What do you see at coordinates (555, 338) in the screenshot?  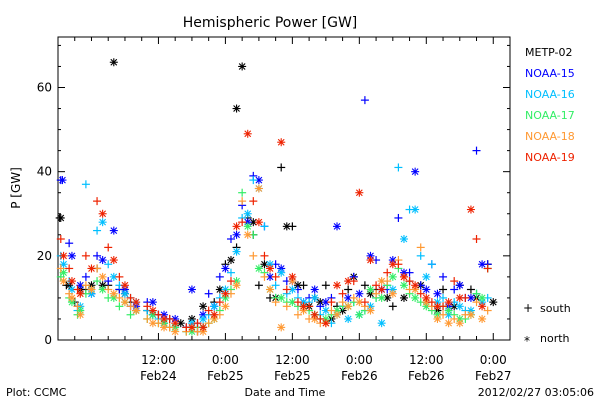 I see `north-marker-label: north` at bounding box center [555, 338].